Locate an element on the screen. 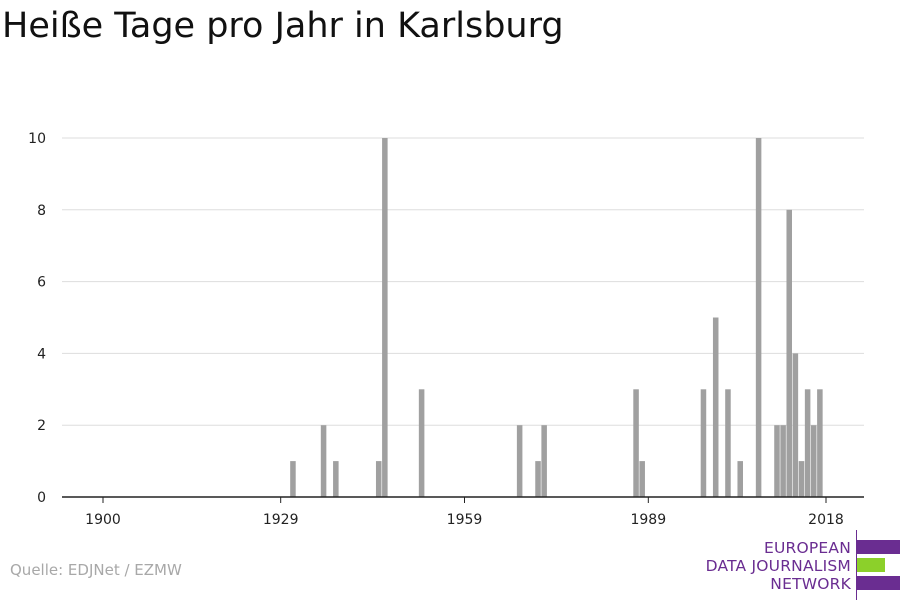  y-tick-label: 10 is located at coordinates (37, 139).